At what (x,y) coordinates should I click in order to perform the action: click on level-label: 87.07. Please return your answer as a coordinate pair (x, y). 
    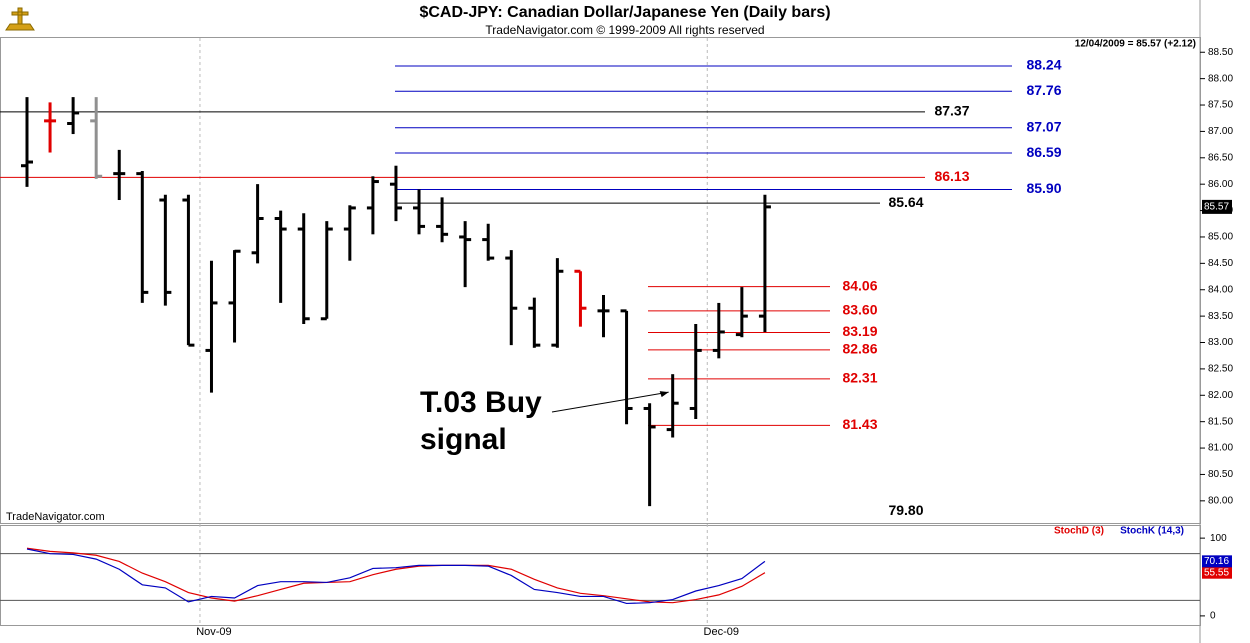
    Looking at the image, I should click on (1043, 126).